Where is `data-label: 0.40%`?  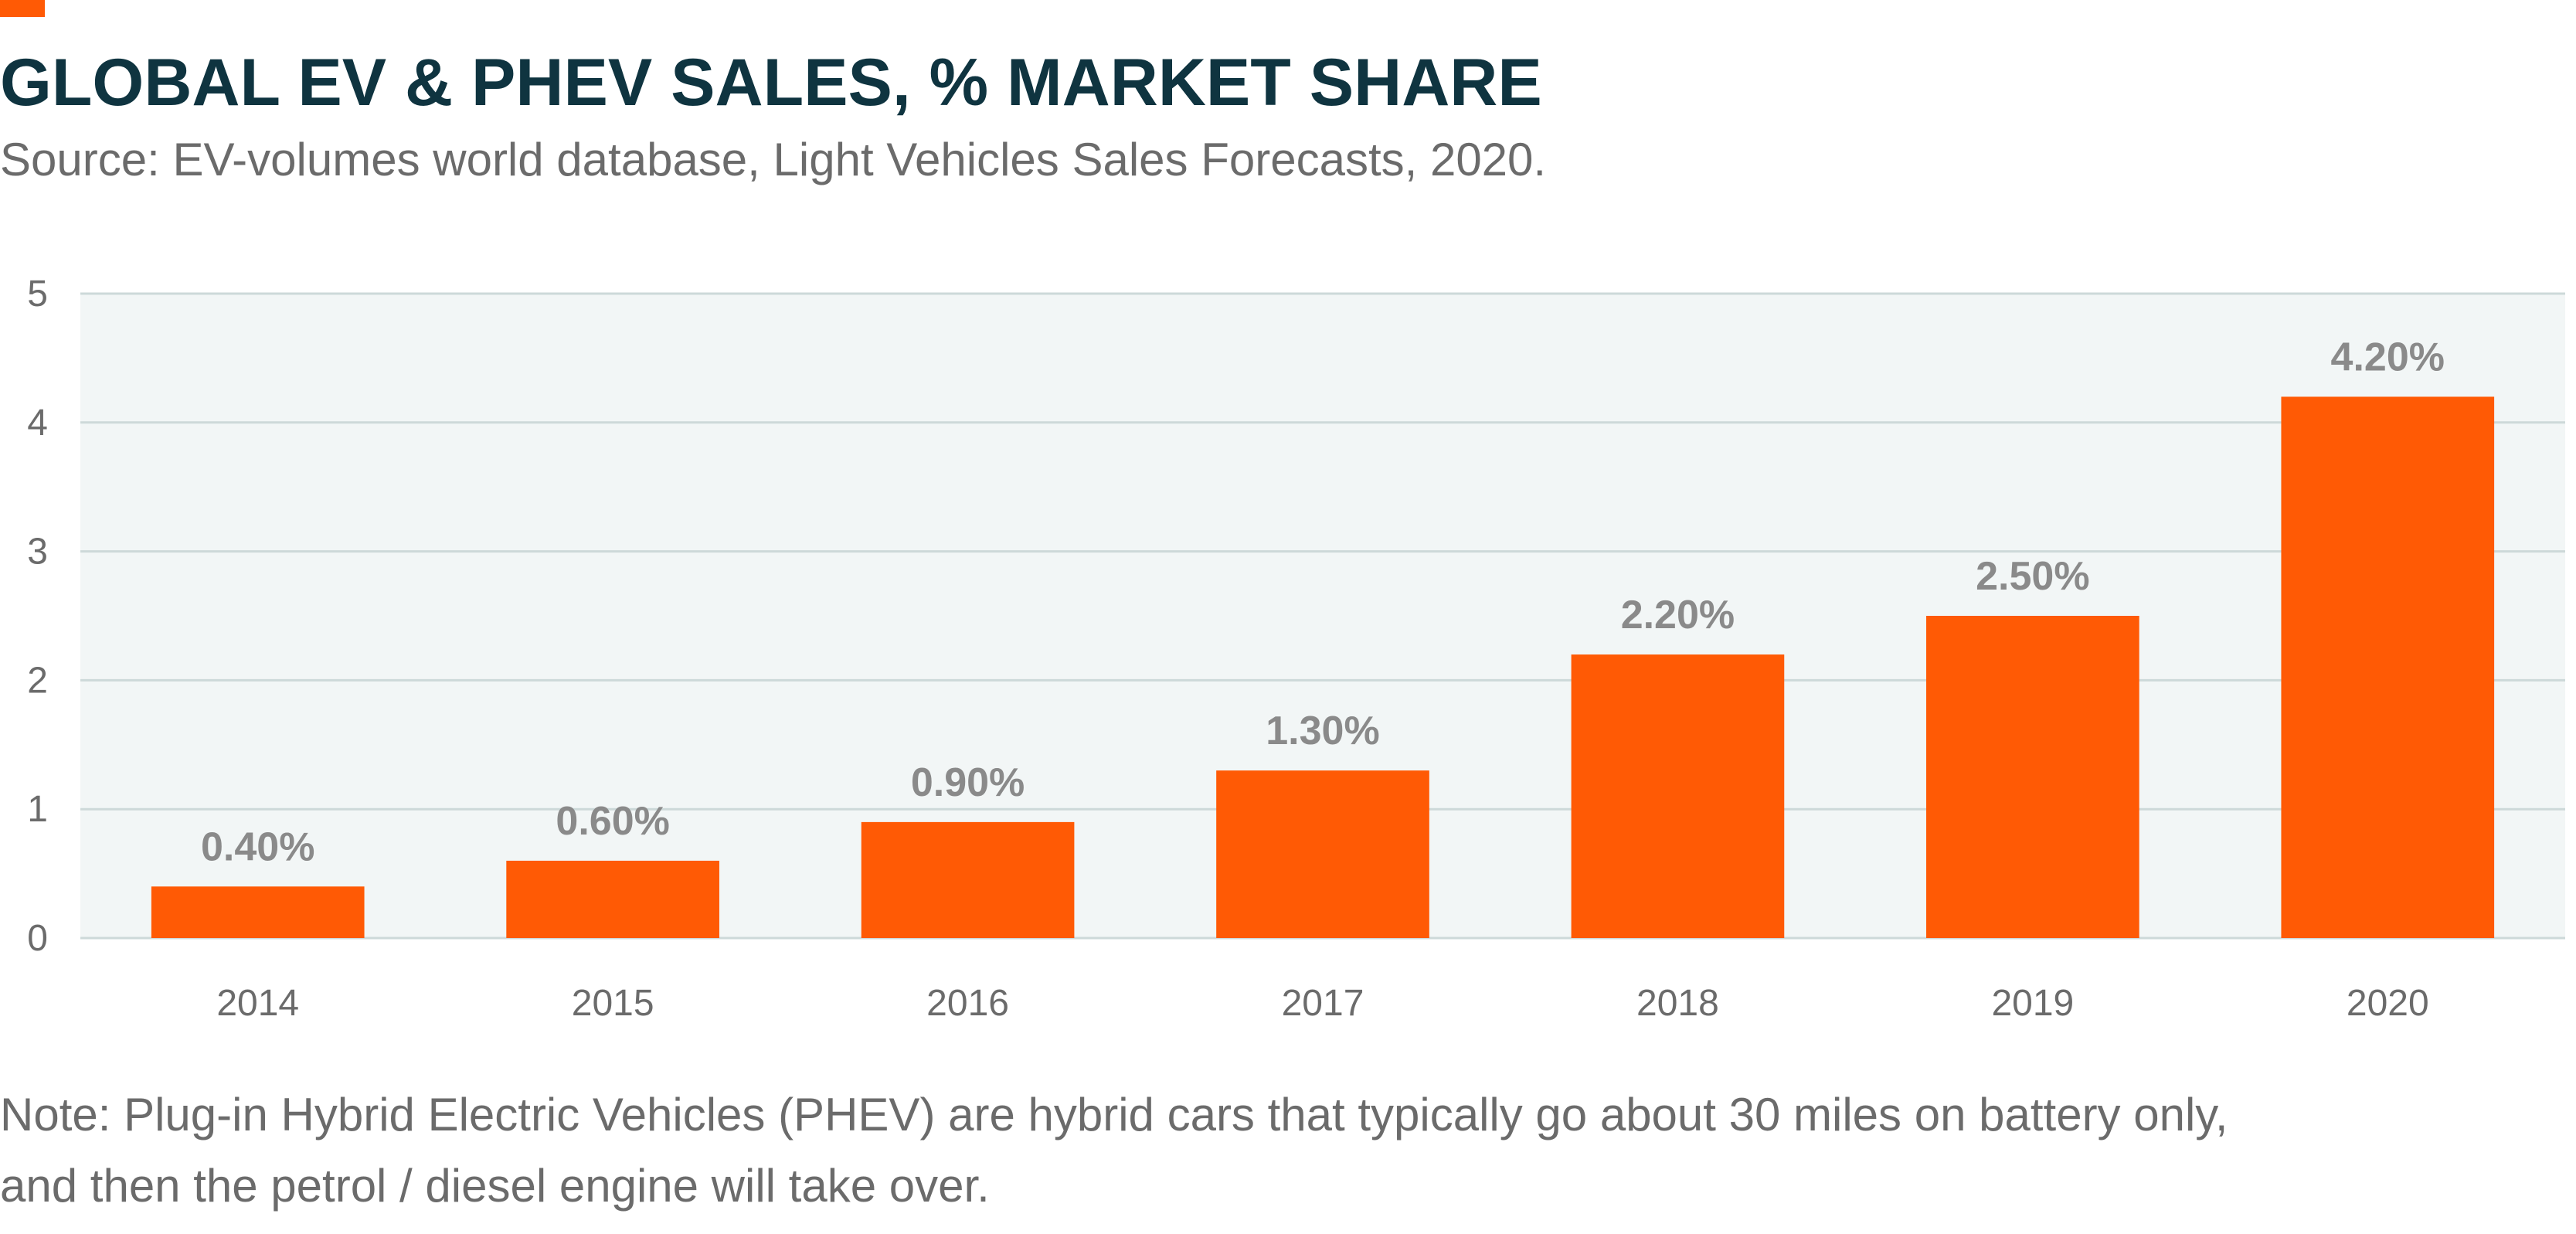 data-label: 0.40% is located at coordinates (257, 846).